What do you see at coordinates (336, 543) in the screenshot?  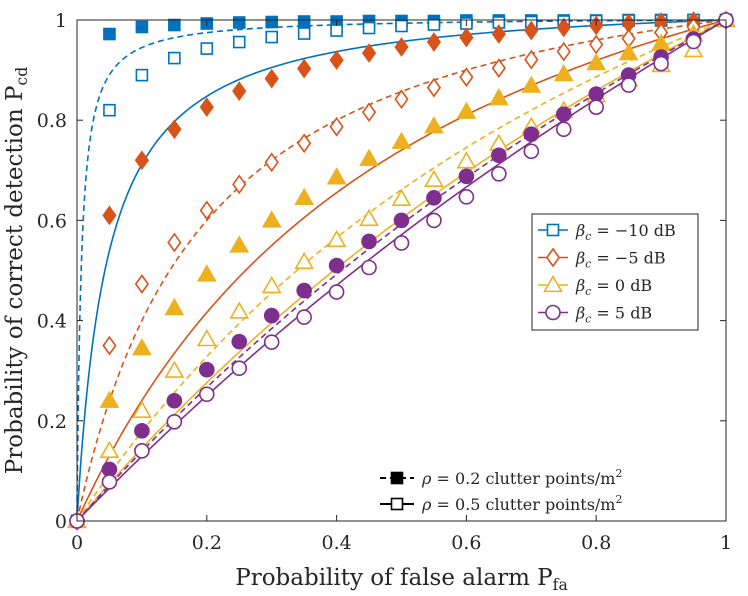 I see `x-tick-label: 0.4` at bounding box center [336, 543].